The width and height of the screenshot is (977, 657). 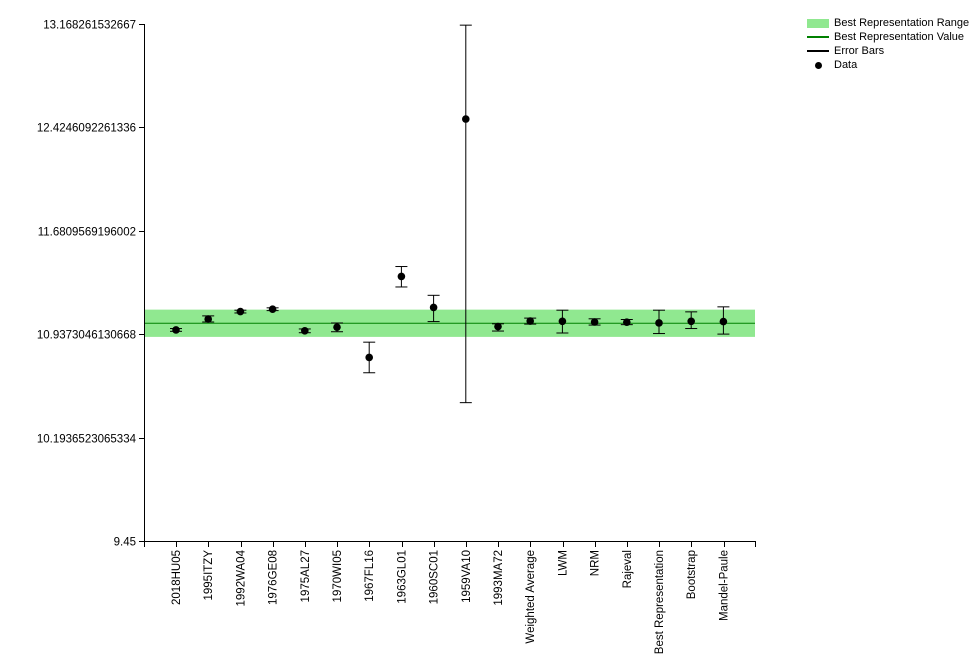 What do you see at coordinates (818, 65) in the screenshot?
I see `dot-swatch-icon` at bounding box center [818, 65].